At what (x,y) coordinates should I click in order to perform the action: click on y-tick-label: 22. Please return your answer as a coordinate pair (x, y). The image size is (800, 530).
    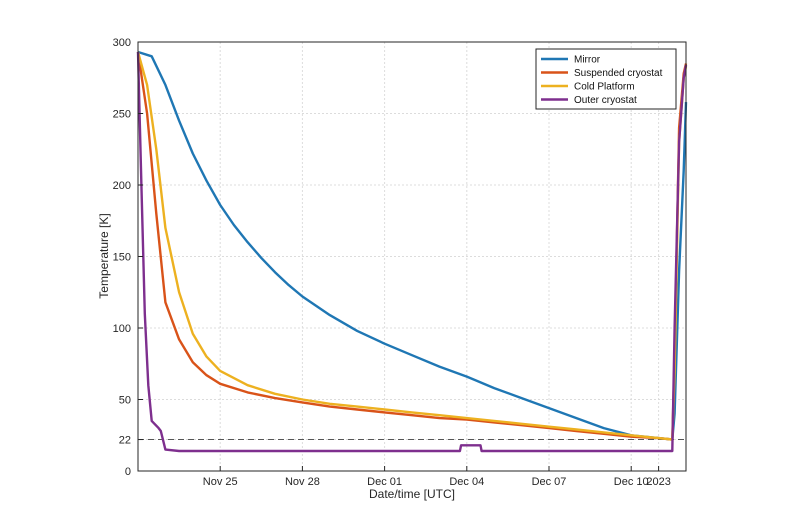
    Looking at the image, I should click on (125, 441).